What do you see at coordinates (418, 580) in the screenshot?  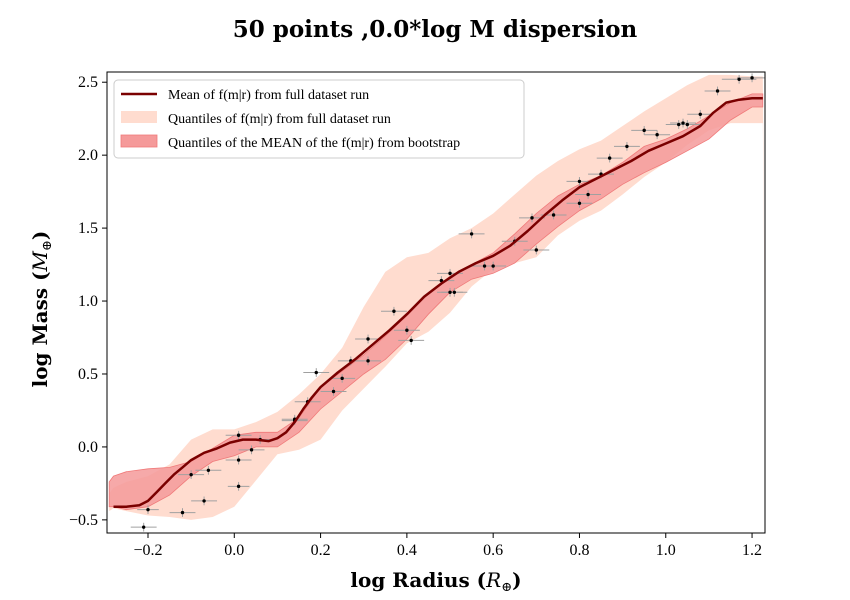 I see `x-axis-label-text: log Radius (` at bounding box center [418, 580].